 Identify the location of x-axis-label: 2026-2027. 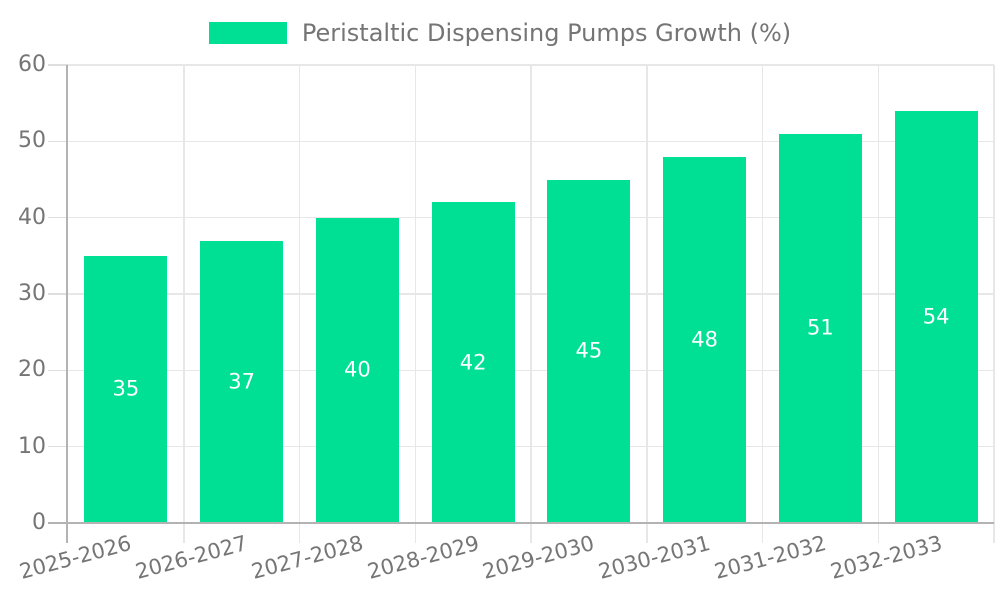
(191, 557).